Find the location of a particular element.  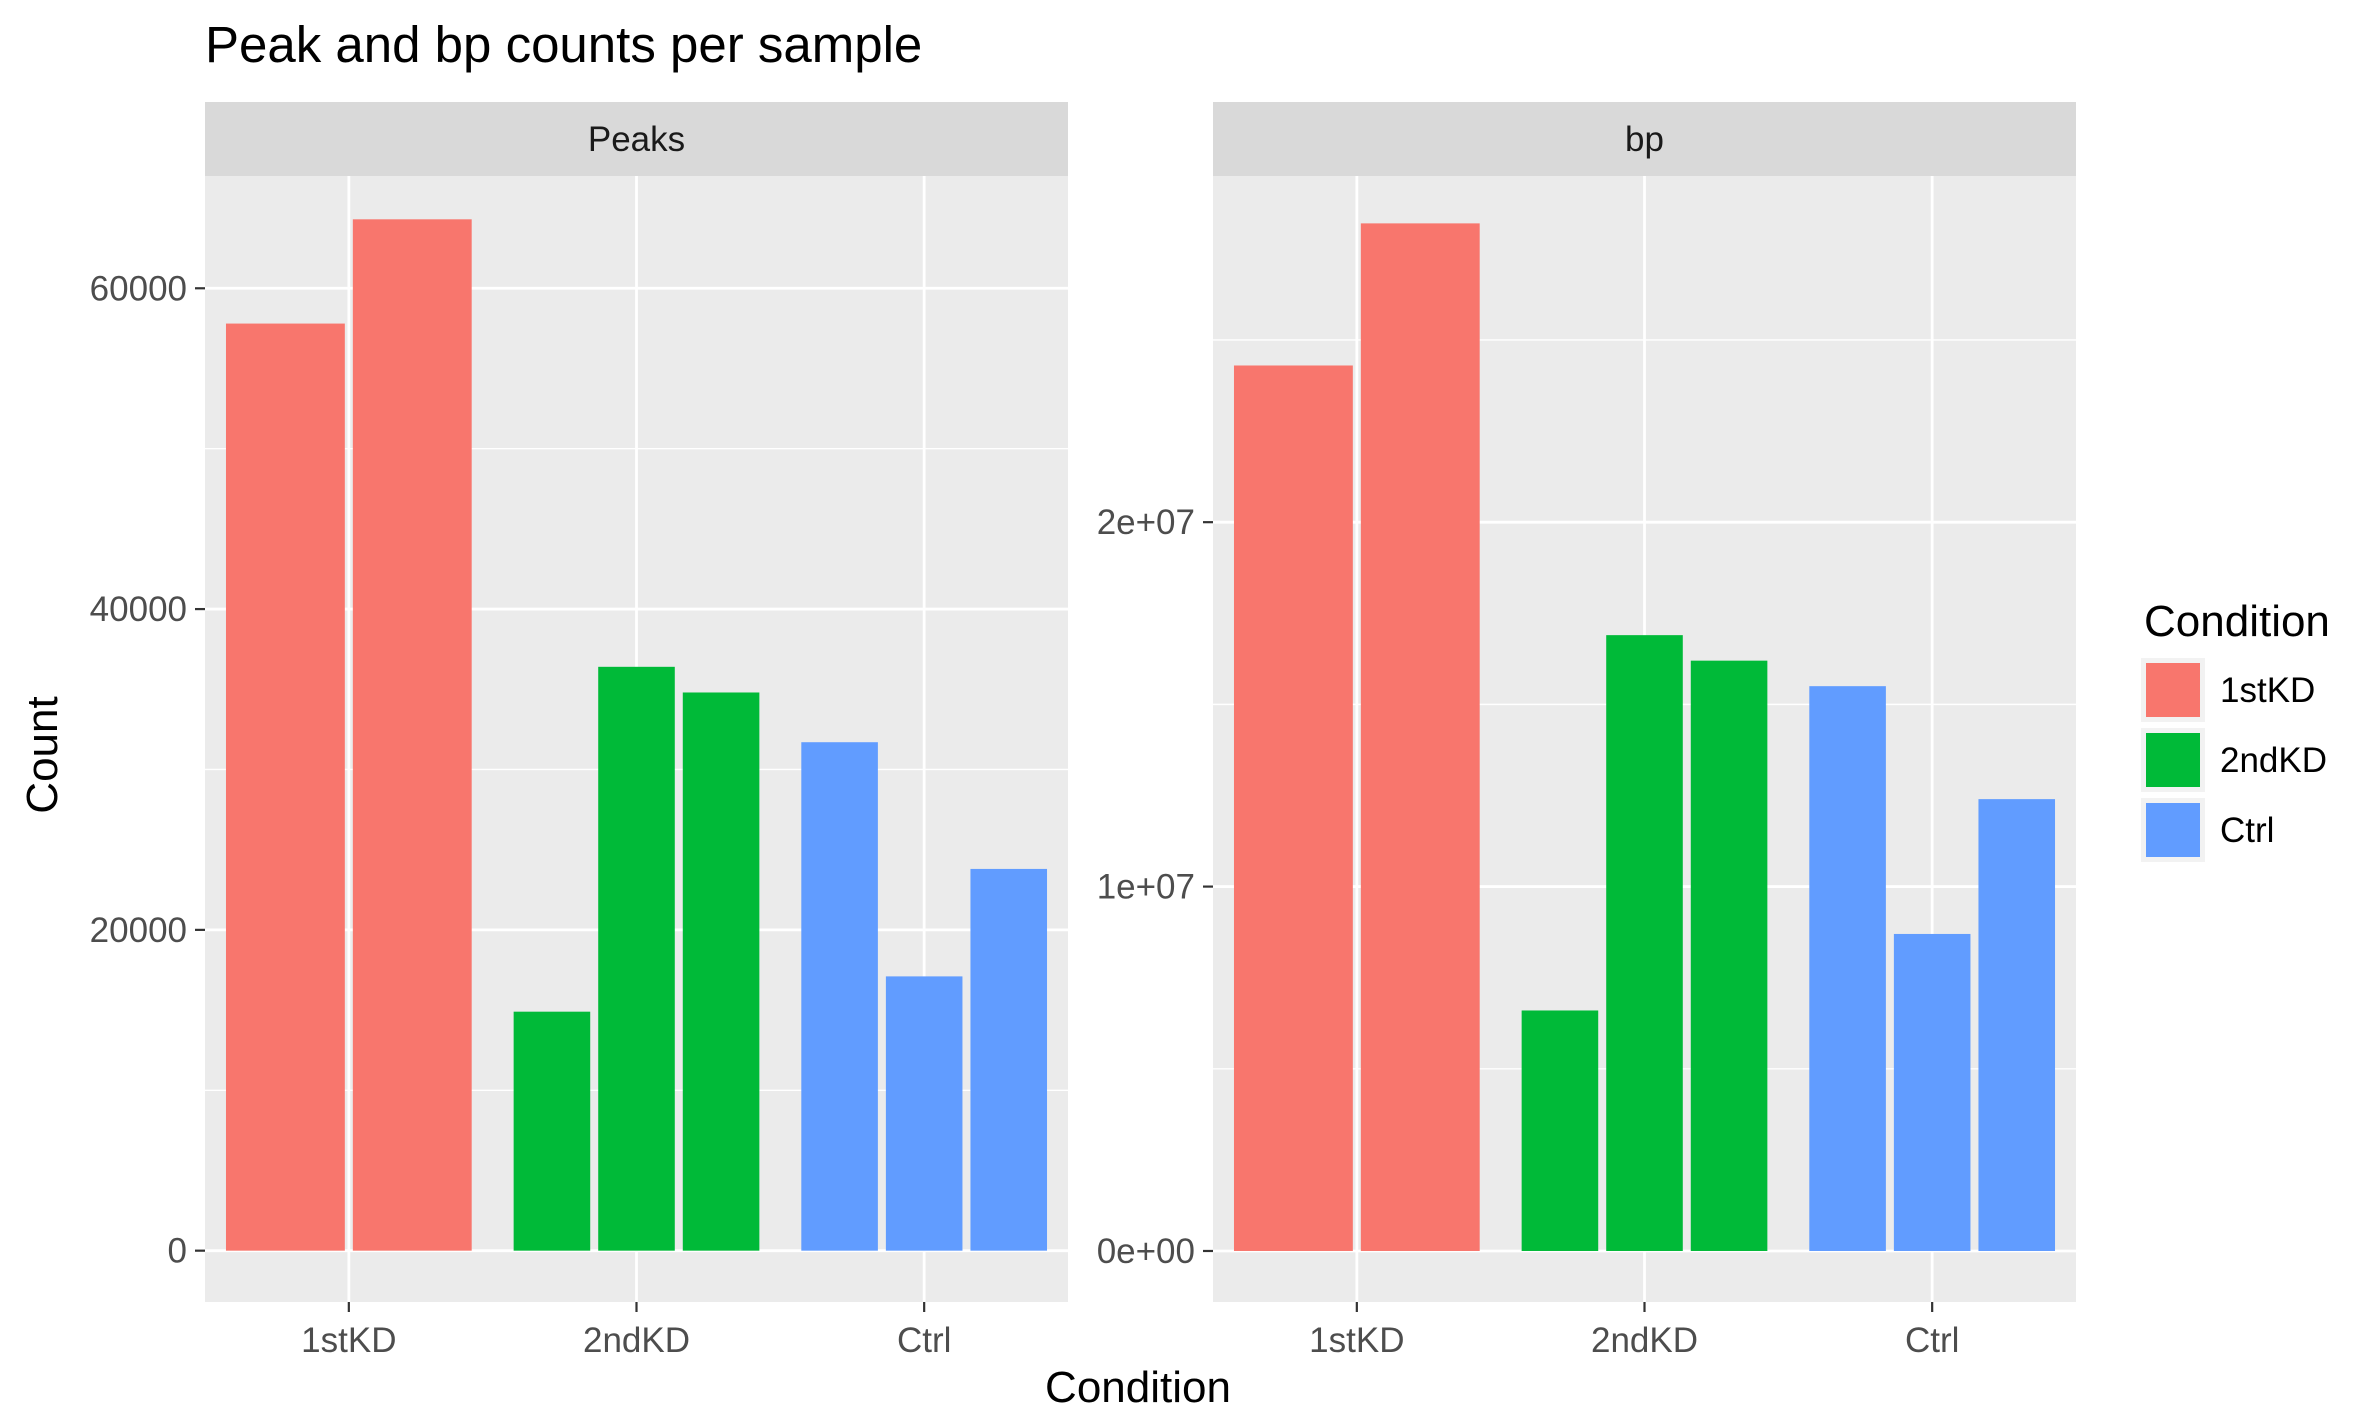

strip-label: bp is located at coordinates (1644, 139).